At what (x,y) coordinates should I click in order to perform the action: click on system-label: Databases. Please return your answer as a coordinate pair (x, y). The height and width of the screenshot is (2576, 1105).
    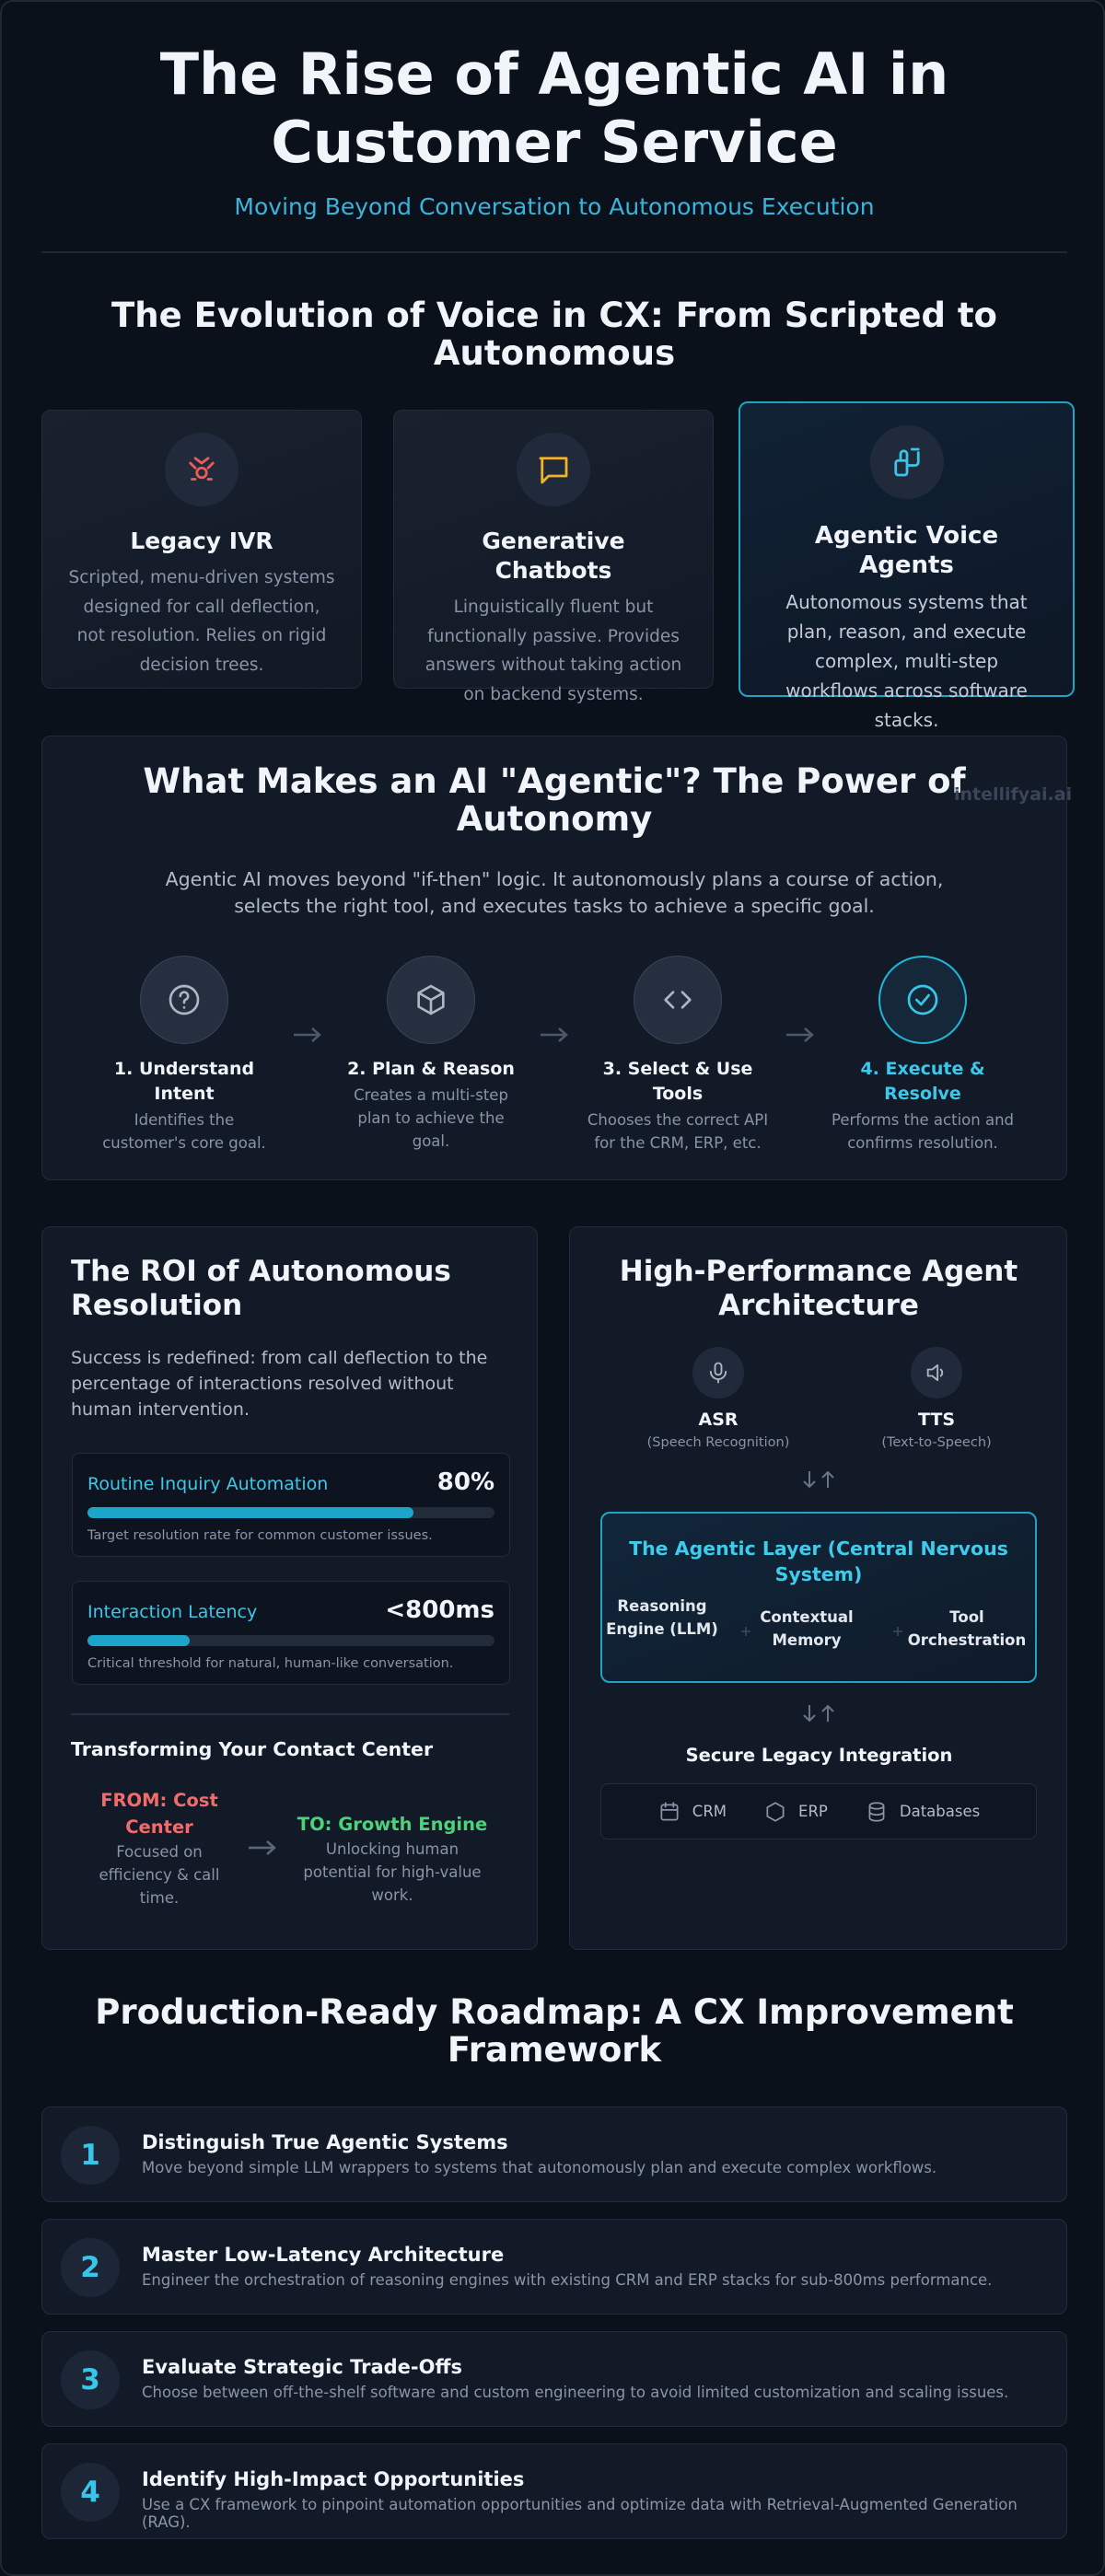
    Looking at the image, I should click on (940, 1811).